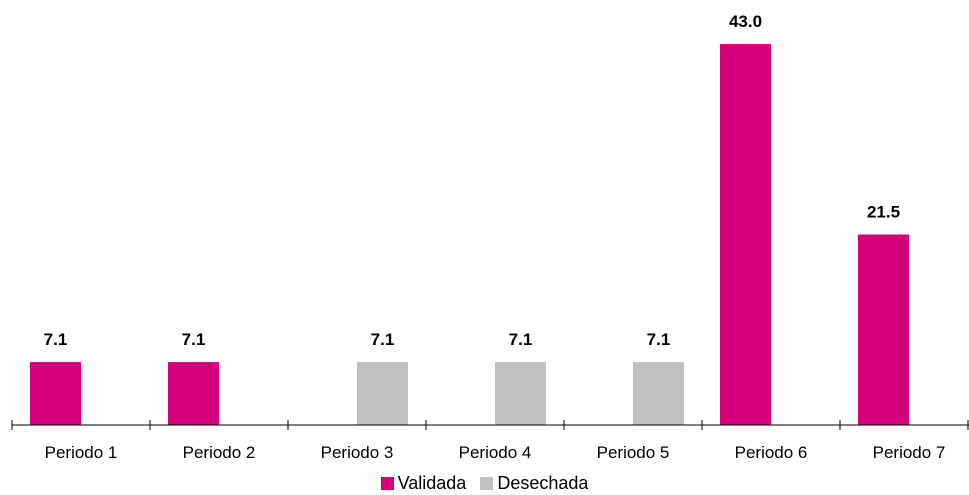  I want to click on legend-label-desechada: Desechada, so click(543, 482).